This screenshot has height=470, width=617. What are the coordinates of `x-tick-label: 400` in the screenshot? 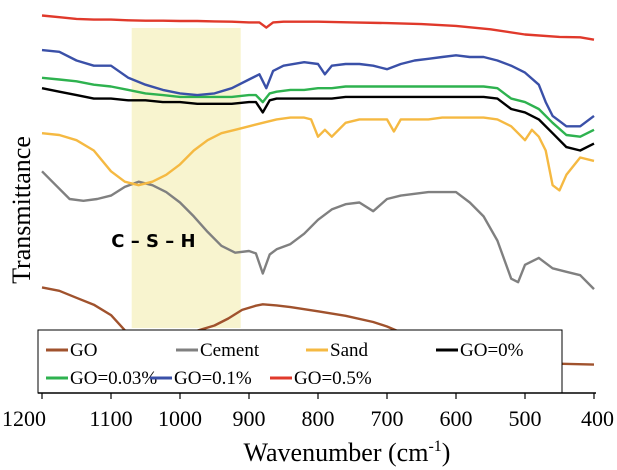 It's located at (597, 418).